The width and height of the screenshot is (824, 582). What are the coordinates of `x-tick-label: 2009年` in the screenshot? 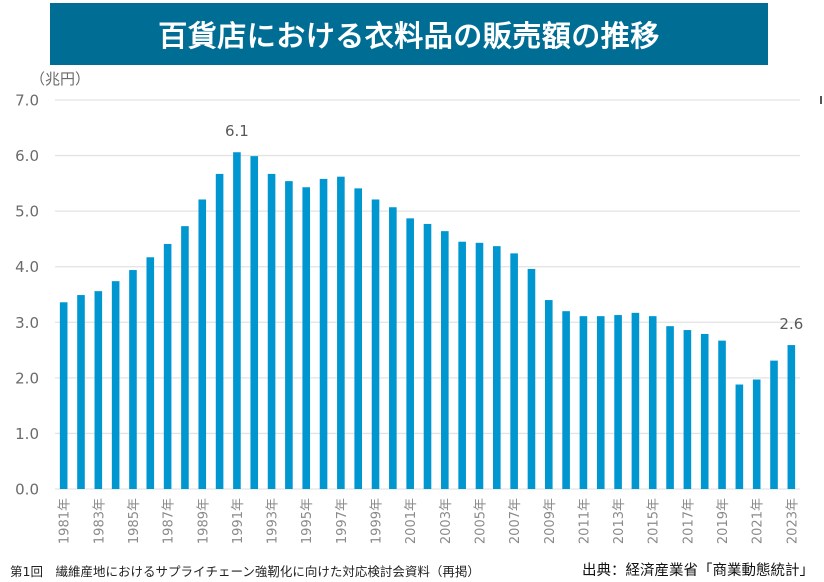 It's located at (550, 521).